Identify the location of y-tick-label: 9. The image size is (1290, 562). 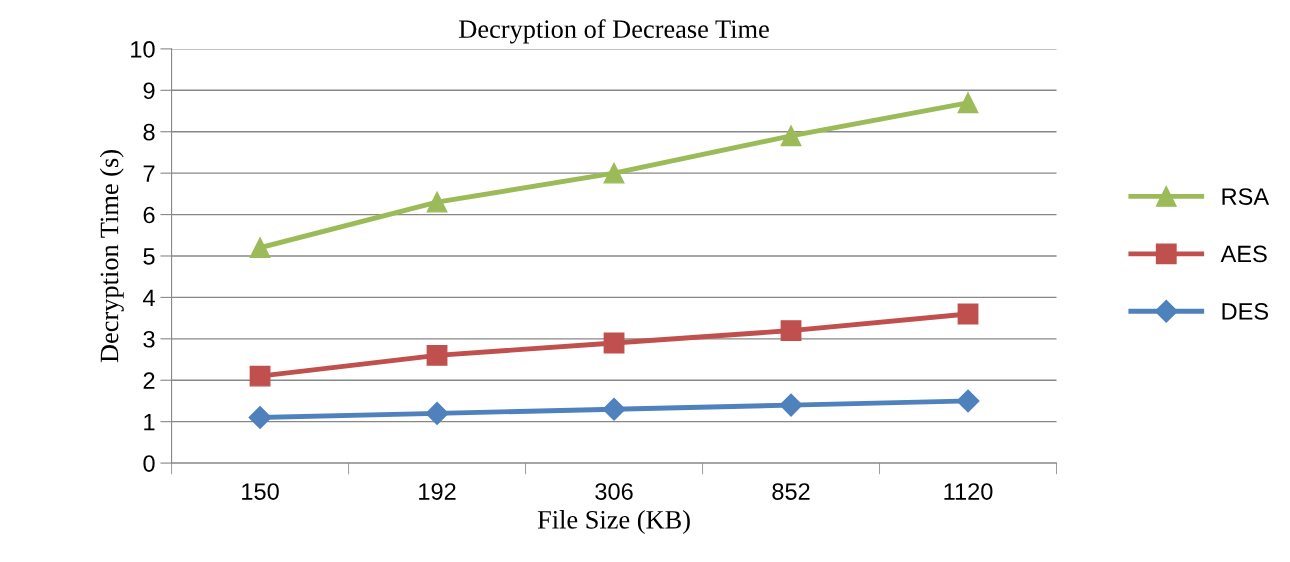
(149, 91).